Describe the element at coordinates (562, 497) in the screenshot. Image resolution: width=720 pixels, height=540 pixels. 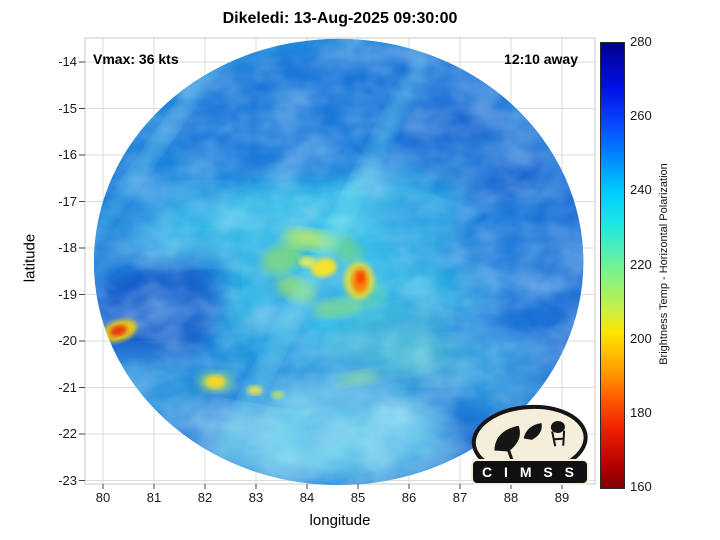
I see `x-tick-label: 89` at that location.